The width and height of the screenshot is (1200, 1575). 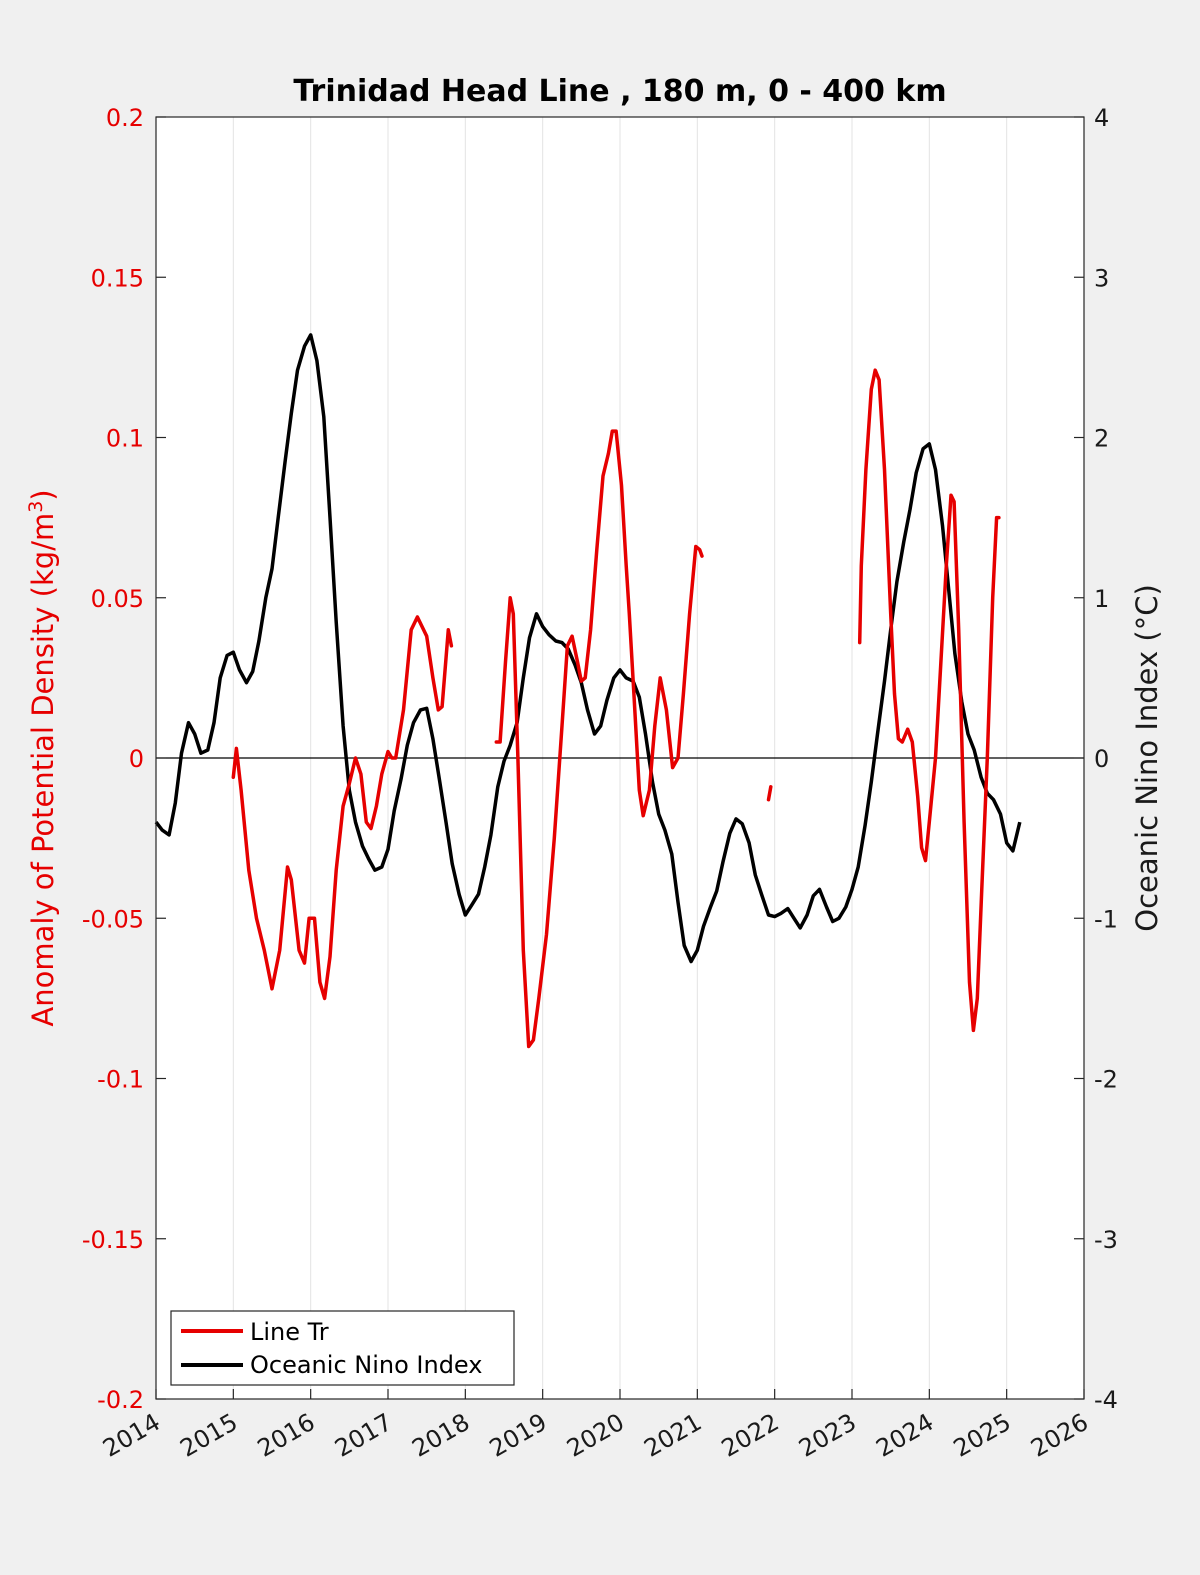 What do you see at coordinates (1101, 599) in the screenshot?
I see `y-right-tick-label: 1` at bounding box center [1101, 599].